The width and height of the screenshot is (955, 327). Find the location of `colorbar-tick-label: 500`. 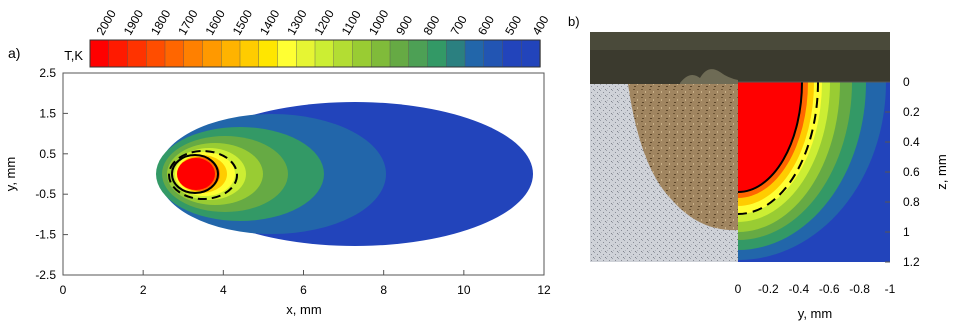

colorbar-tick-label: 500 is located at coordinates (513, 25).